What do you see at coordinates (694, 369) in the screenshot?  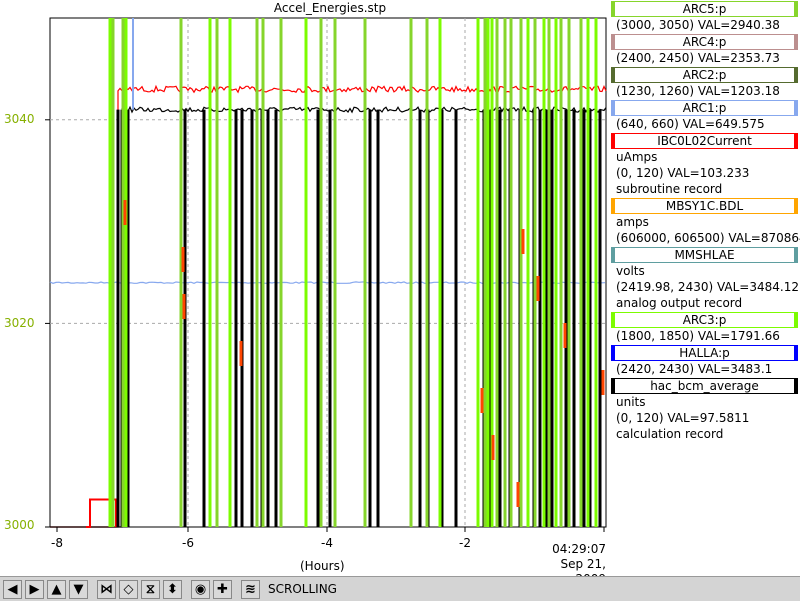 I see `legend-detail: (2420, 2430) VAL=3483.1` at bounding box center [694, 369].